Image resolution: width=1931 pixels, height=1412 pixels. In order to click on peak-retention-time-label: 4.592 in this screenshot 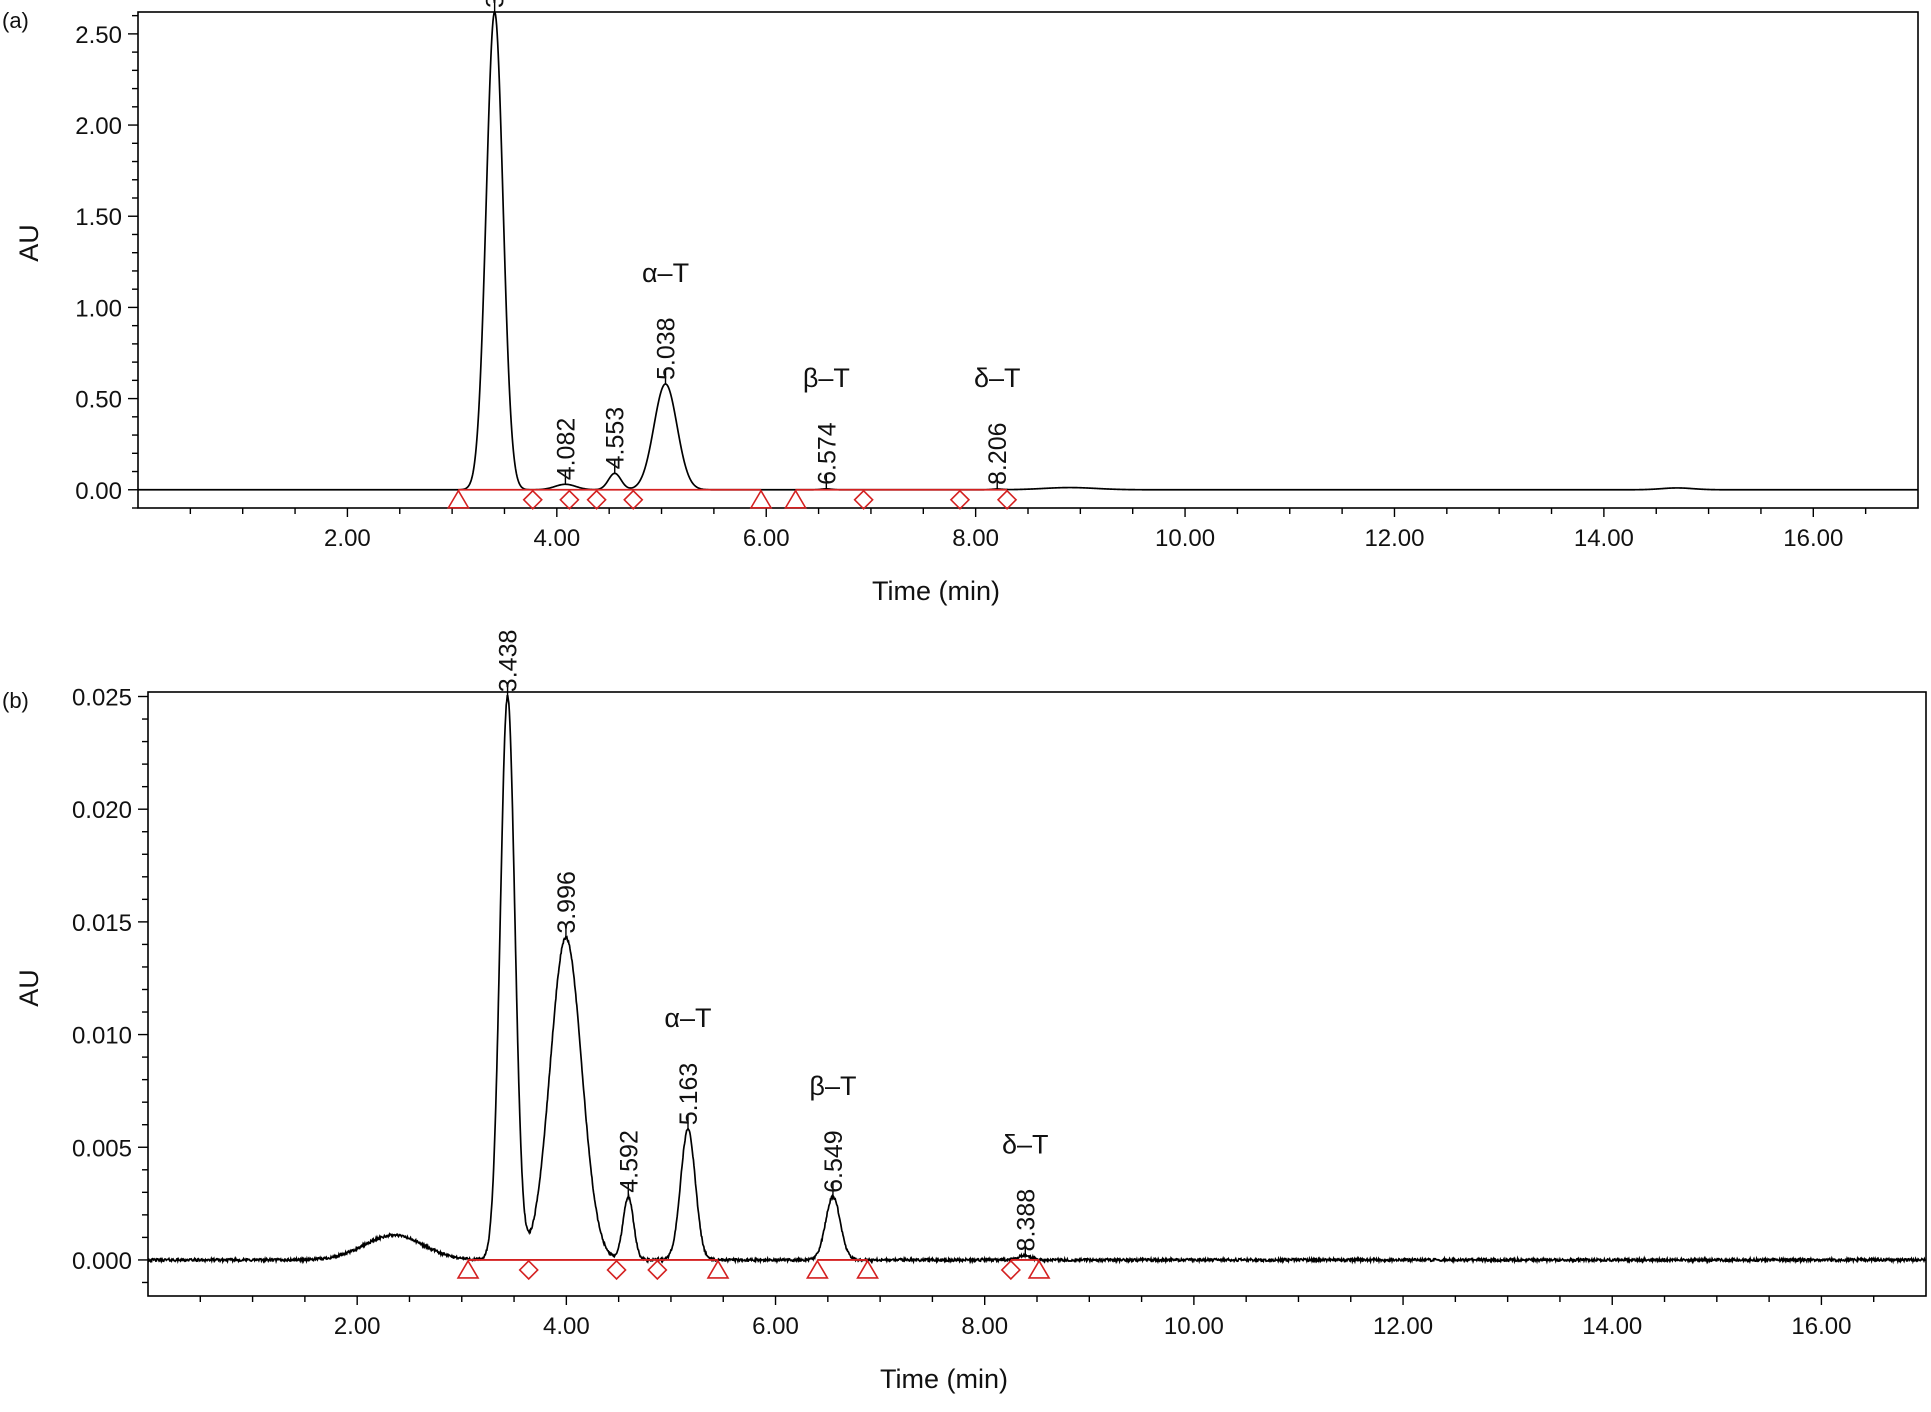, I will do `click(629, 1161)`.